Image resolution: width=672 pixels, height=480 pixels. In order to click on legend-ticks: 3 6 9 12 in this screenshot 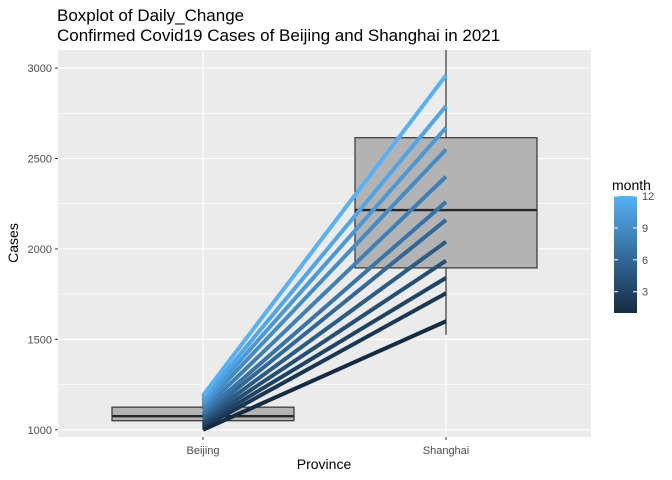, I will do `click(634, 245)`.